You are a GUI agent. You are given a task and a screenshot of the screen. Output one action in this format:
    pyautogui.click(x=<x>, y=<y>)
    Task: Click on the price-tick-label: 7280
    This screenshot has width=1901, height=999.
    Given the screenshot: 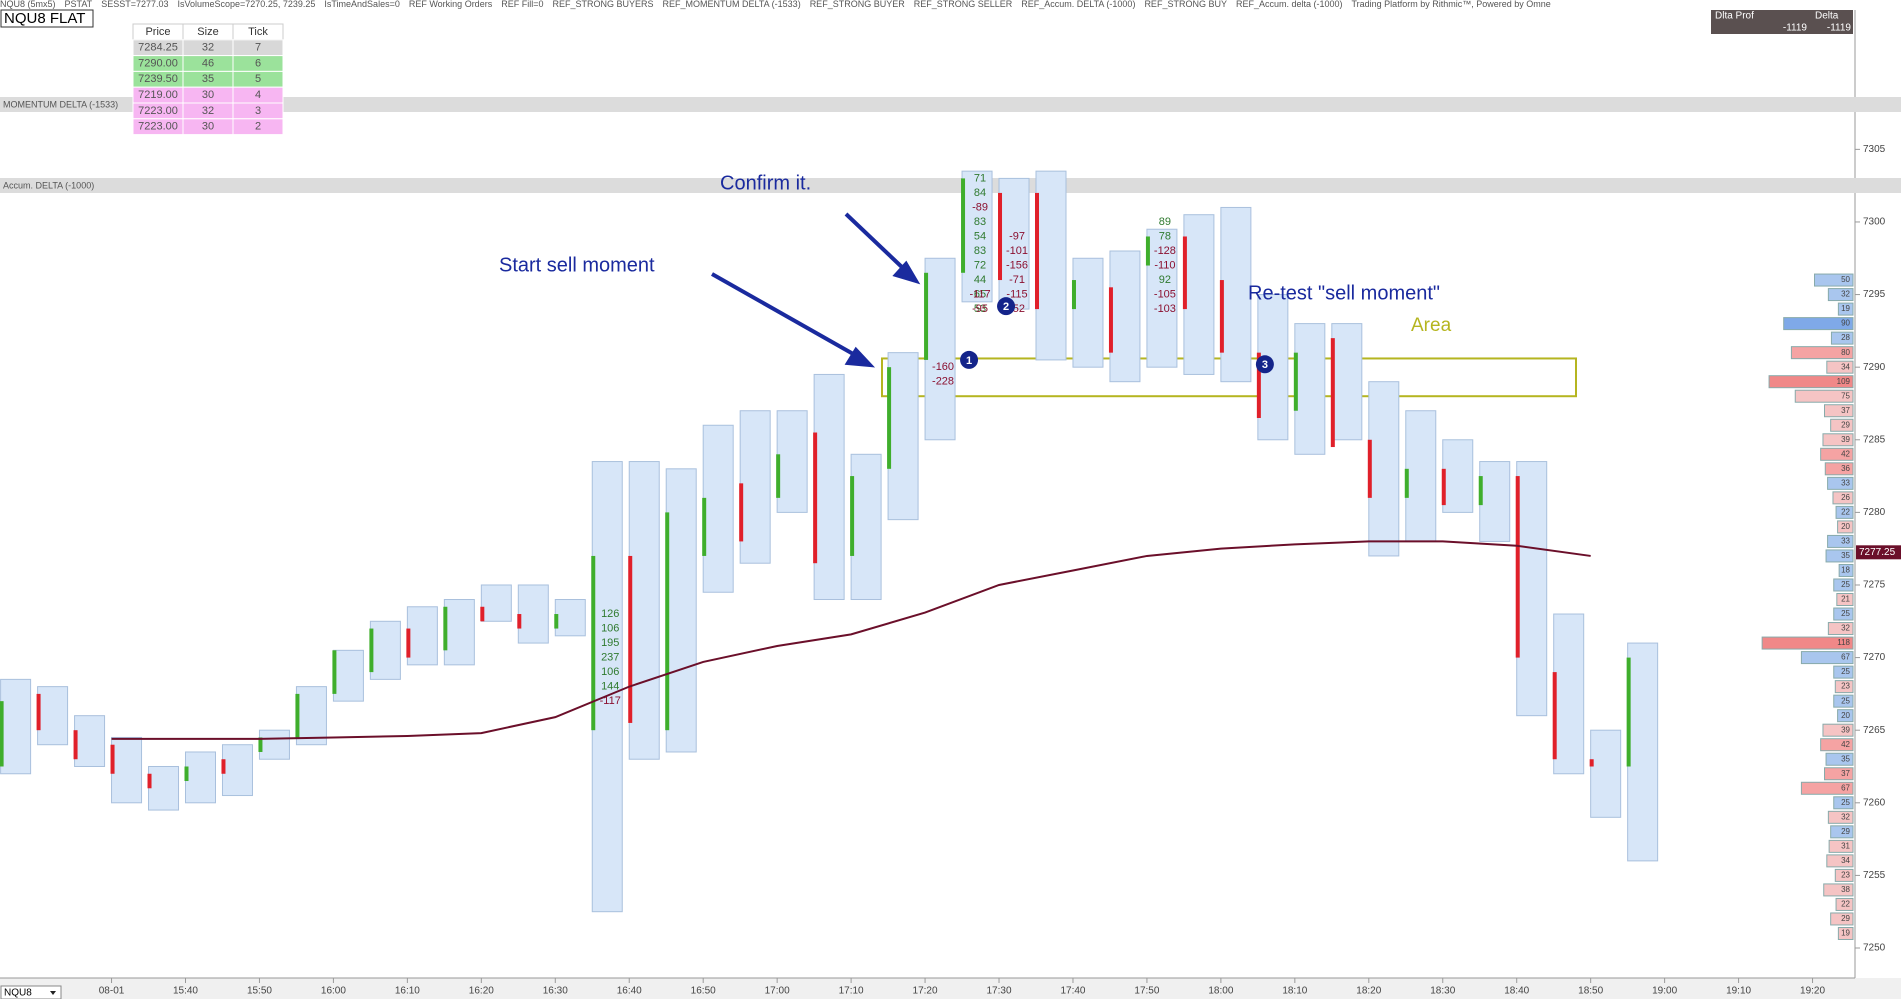 What is the action you would take?
    pyautogui.click(x=1874, y=512)
    